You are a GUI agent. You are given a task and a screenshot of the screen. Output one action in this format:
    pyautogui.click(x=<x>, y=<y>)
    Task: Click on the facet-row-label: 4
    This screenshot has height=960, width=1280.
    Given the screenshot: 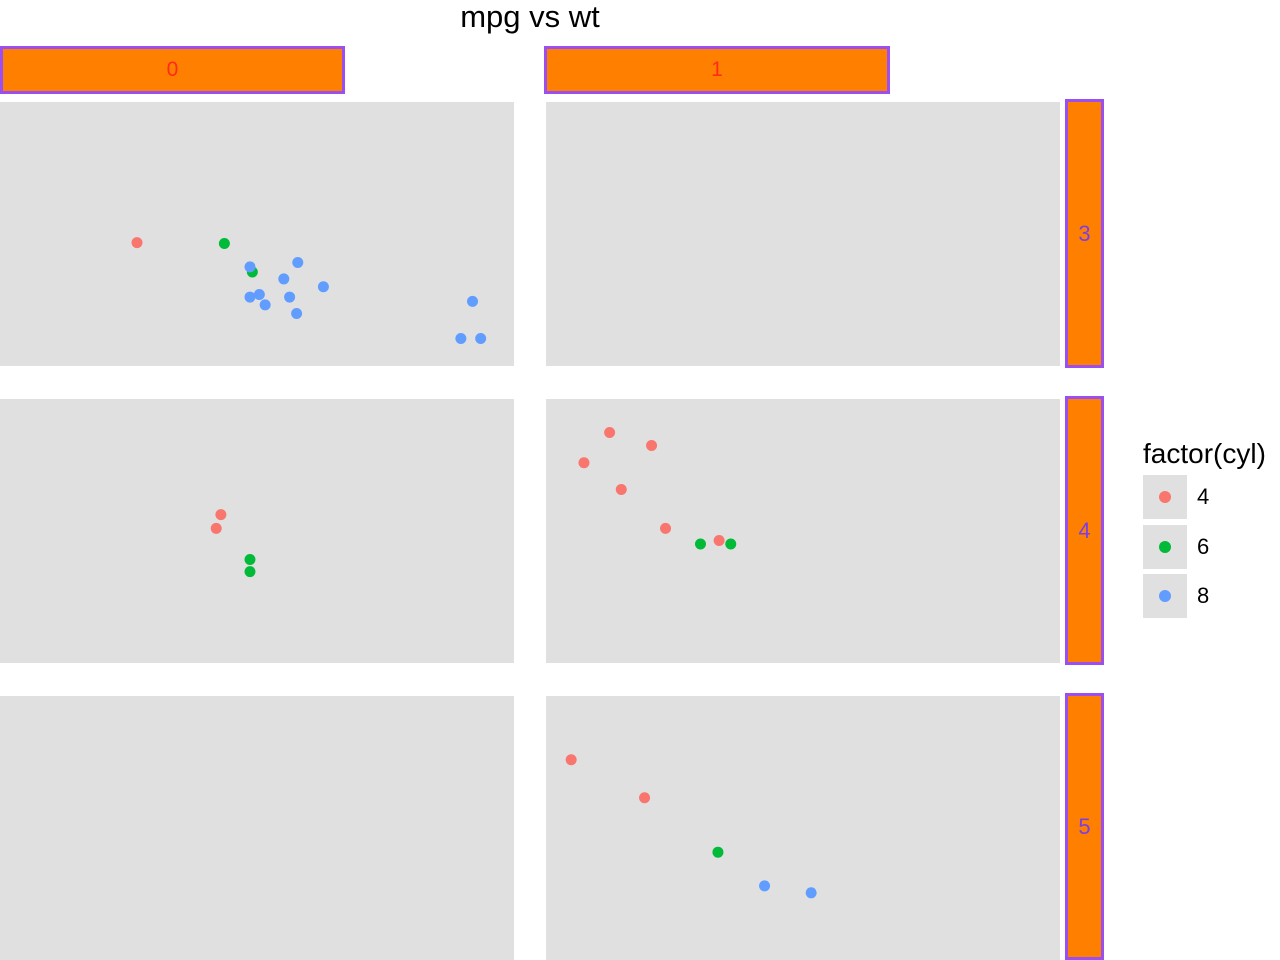 What is the action you would take?
    pyautogui.click(x=1084, y=530)
    